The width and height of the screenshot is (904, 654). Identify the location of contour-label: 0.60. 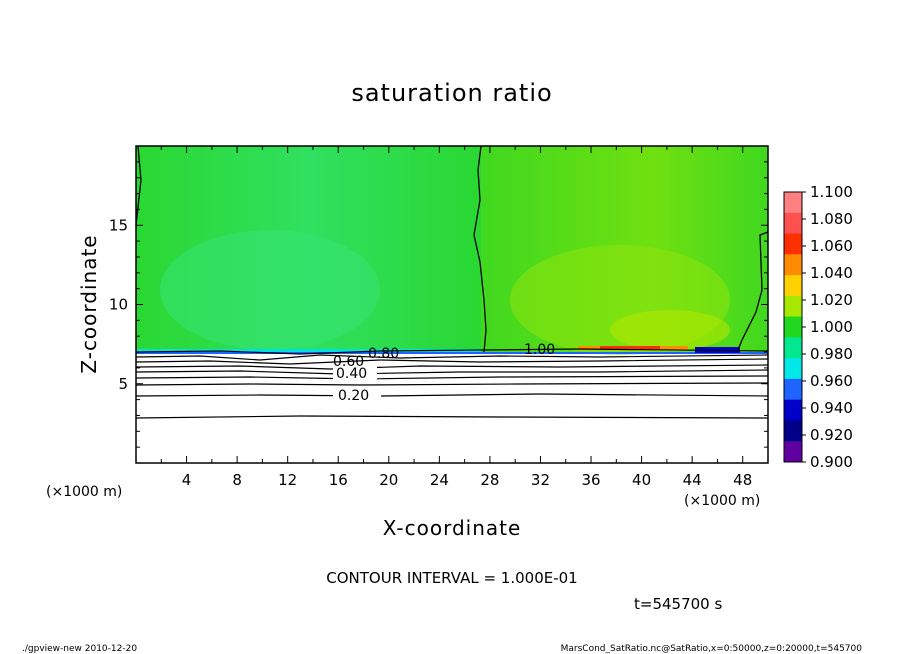
(348, 362).